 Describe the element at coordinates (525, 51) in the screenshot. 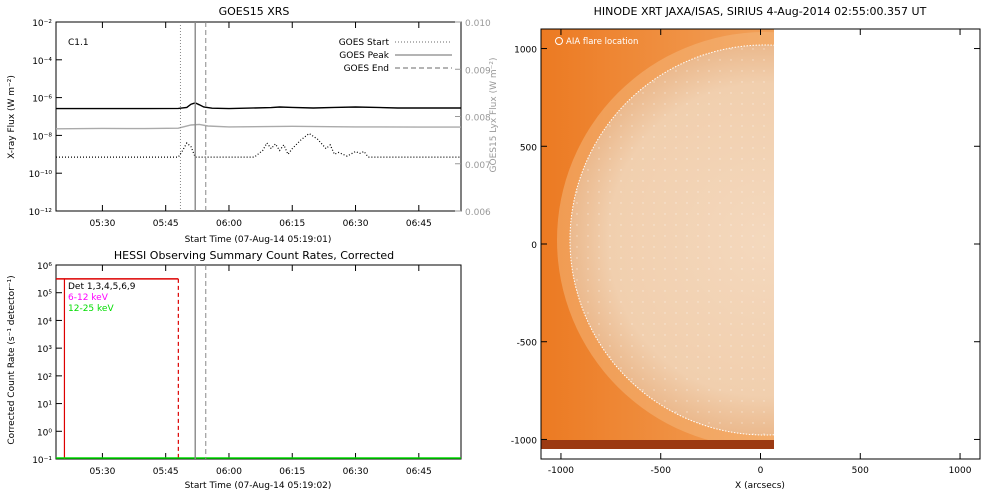

I see `xrt-y-tick-label: 1000` at that location.